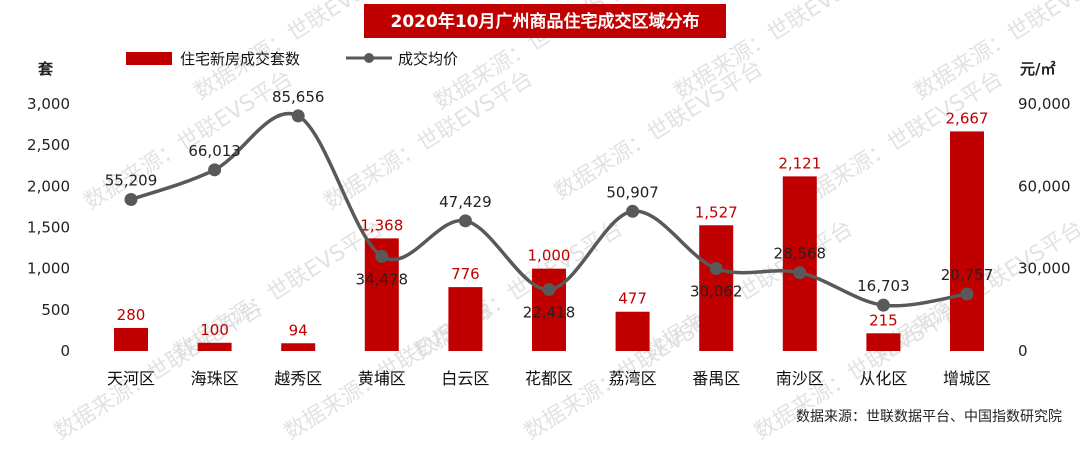 The height and width of the screenshot is (451, 1080). I want to click on left-tick-label: 2,500, so click(48, 145).